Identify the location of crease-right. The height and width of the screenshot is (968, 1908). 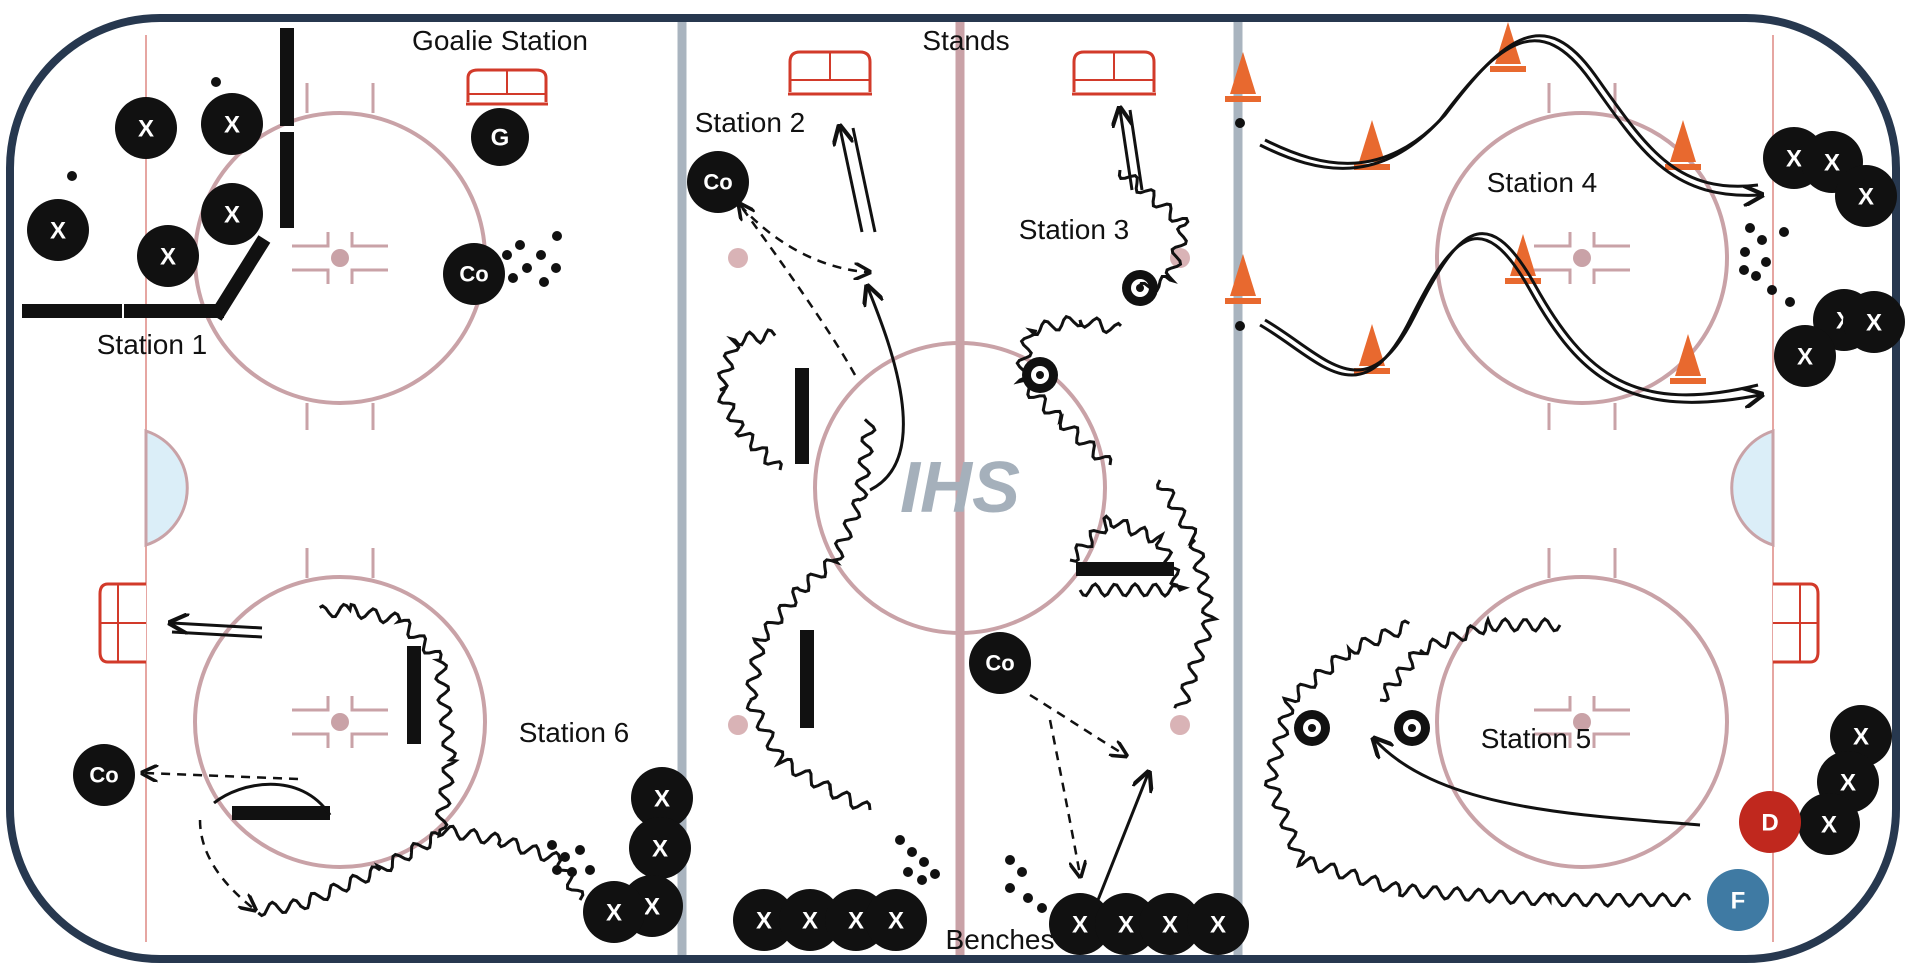
(1752, 488).